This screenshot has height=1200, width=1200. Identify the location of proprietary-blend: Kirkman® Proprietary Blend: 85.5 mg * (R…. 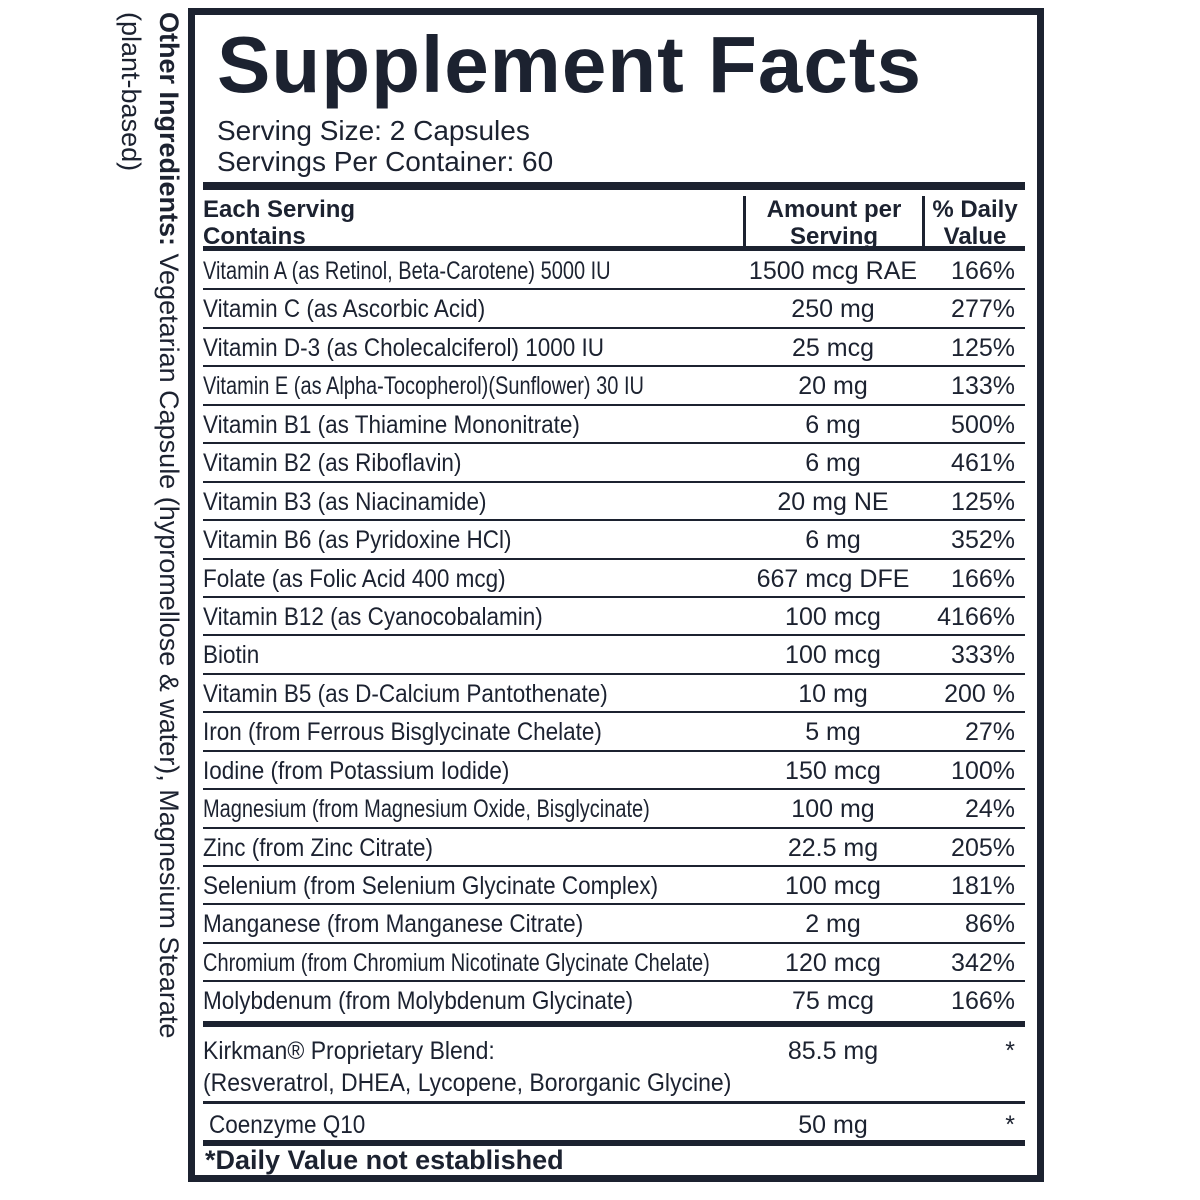
(614, 1067).